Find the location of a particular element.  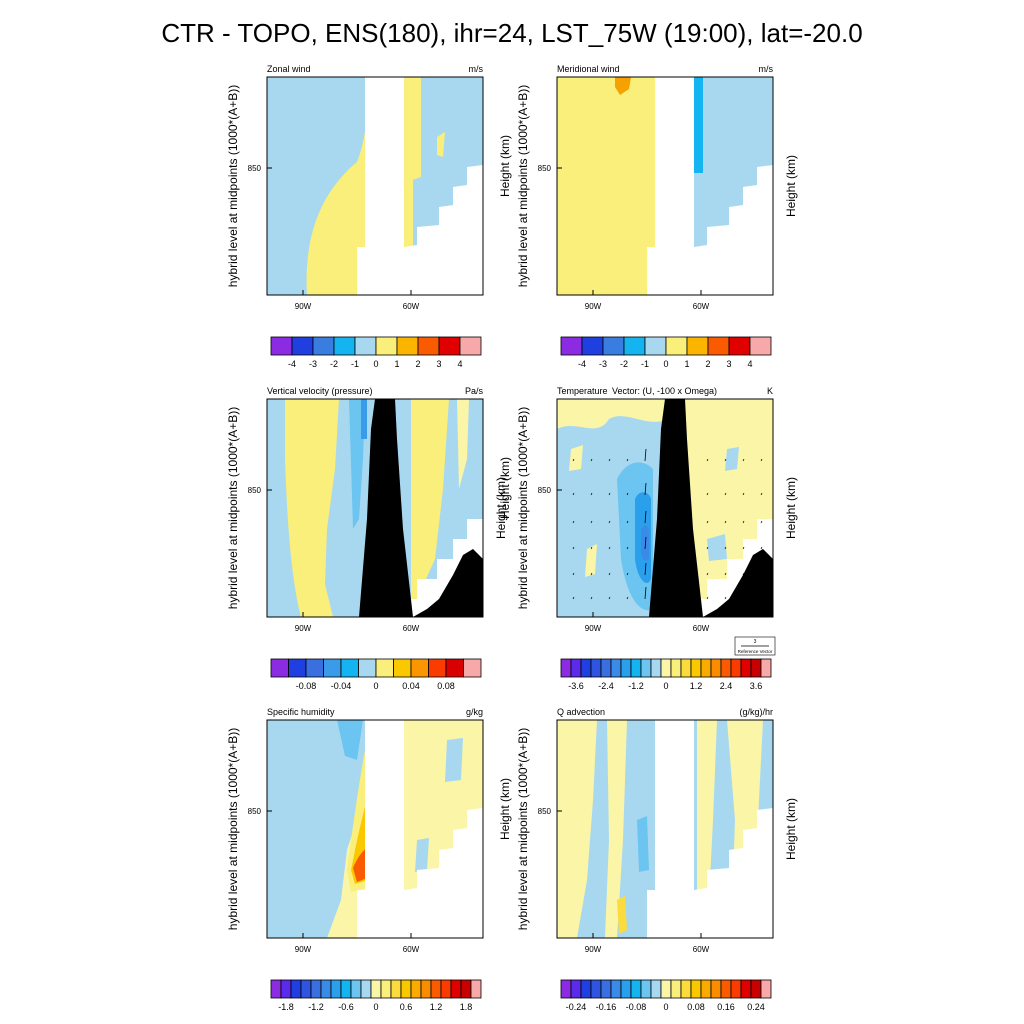

panel-units: K is located at coordinates (770, 391).